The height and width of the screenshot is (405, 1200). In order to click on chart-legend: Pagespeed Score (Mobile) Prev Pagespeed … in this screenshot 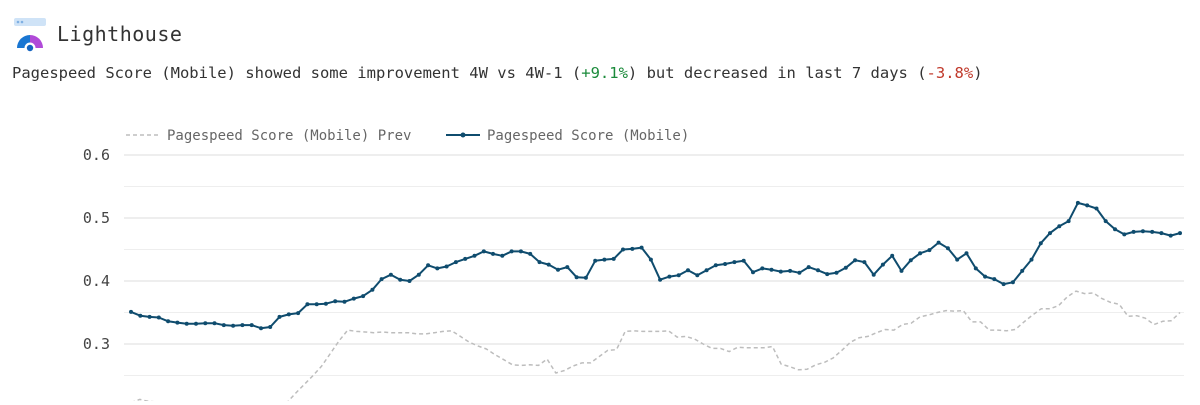, I will do `click(407, 136)`.